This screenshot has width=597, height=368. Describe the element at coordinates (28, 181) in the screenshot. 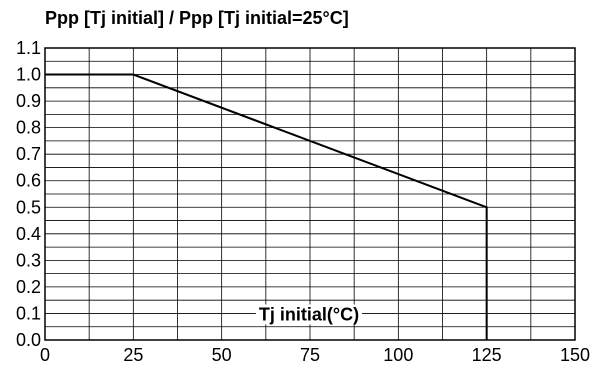

I see `y-tick-label: 0.6` at that location.